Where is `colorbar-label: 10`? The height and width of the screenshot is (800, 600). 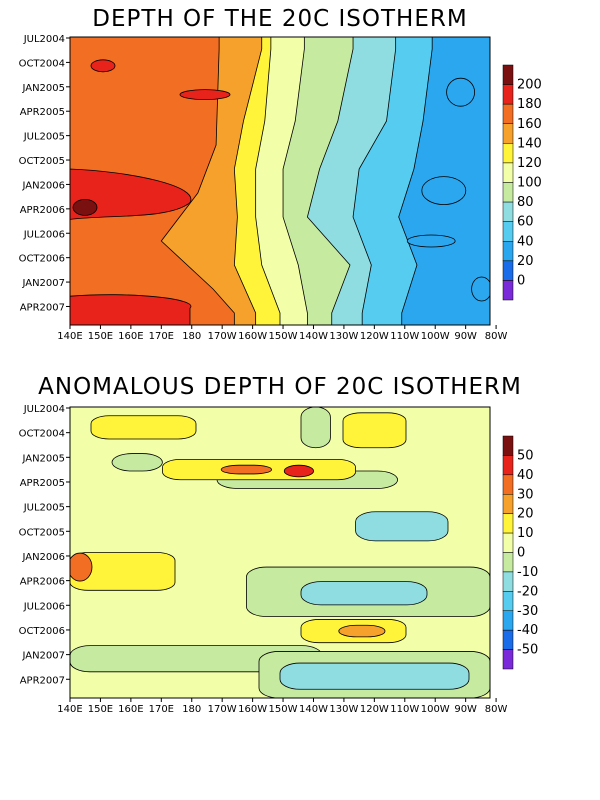 colorbar-label: 10 is located at coordinates (525, 533).